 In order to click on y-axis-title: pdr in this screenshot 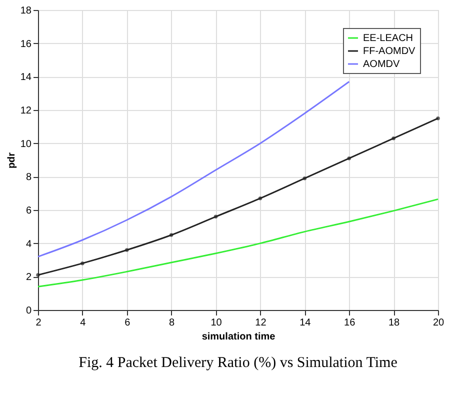, I will do `click(12, 160)`.